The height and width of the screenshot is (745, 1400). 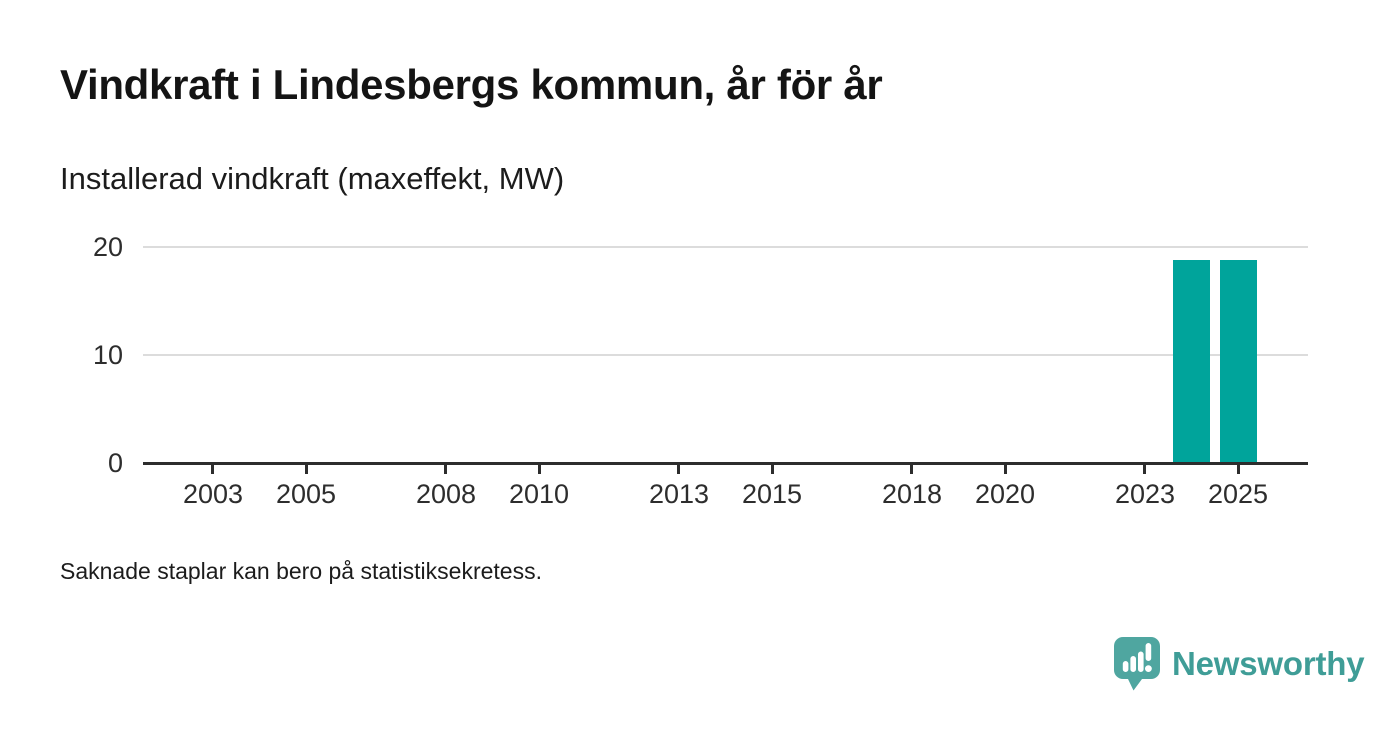 I want to click on x-axis-tick-mark-2010, so click(x=539, y=469).